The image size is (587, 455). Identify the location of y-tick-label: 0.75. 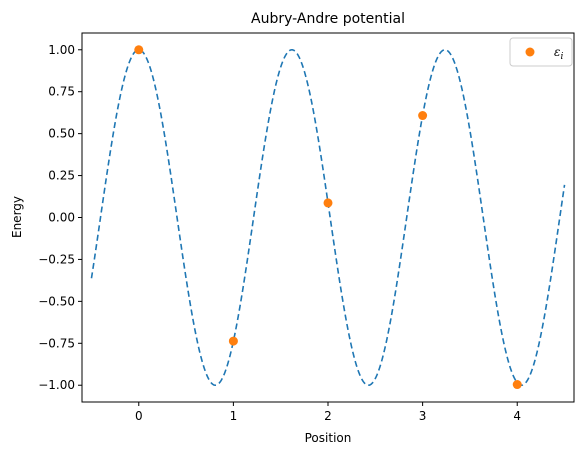
(61, 92).